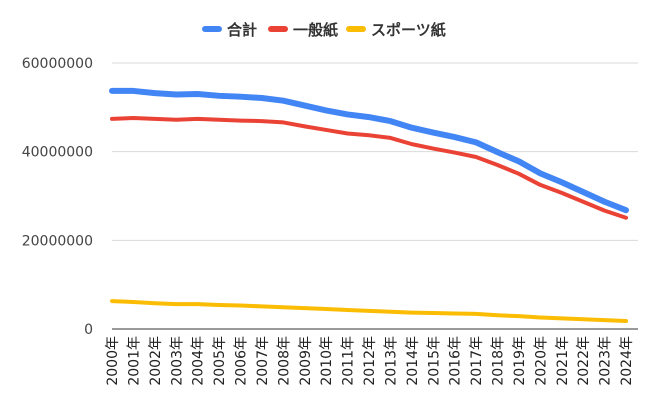 This screenshot has width=658, height=414. Describe the element at coordinates (408, 30) in the screenshot. I see `legend-label: スポーツ紙` at that location.